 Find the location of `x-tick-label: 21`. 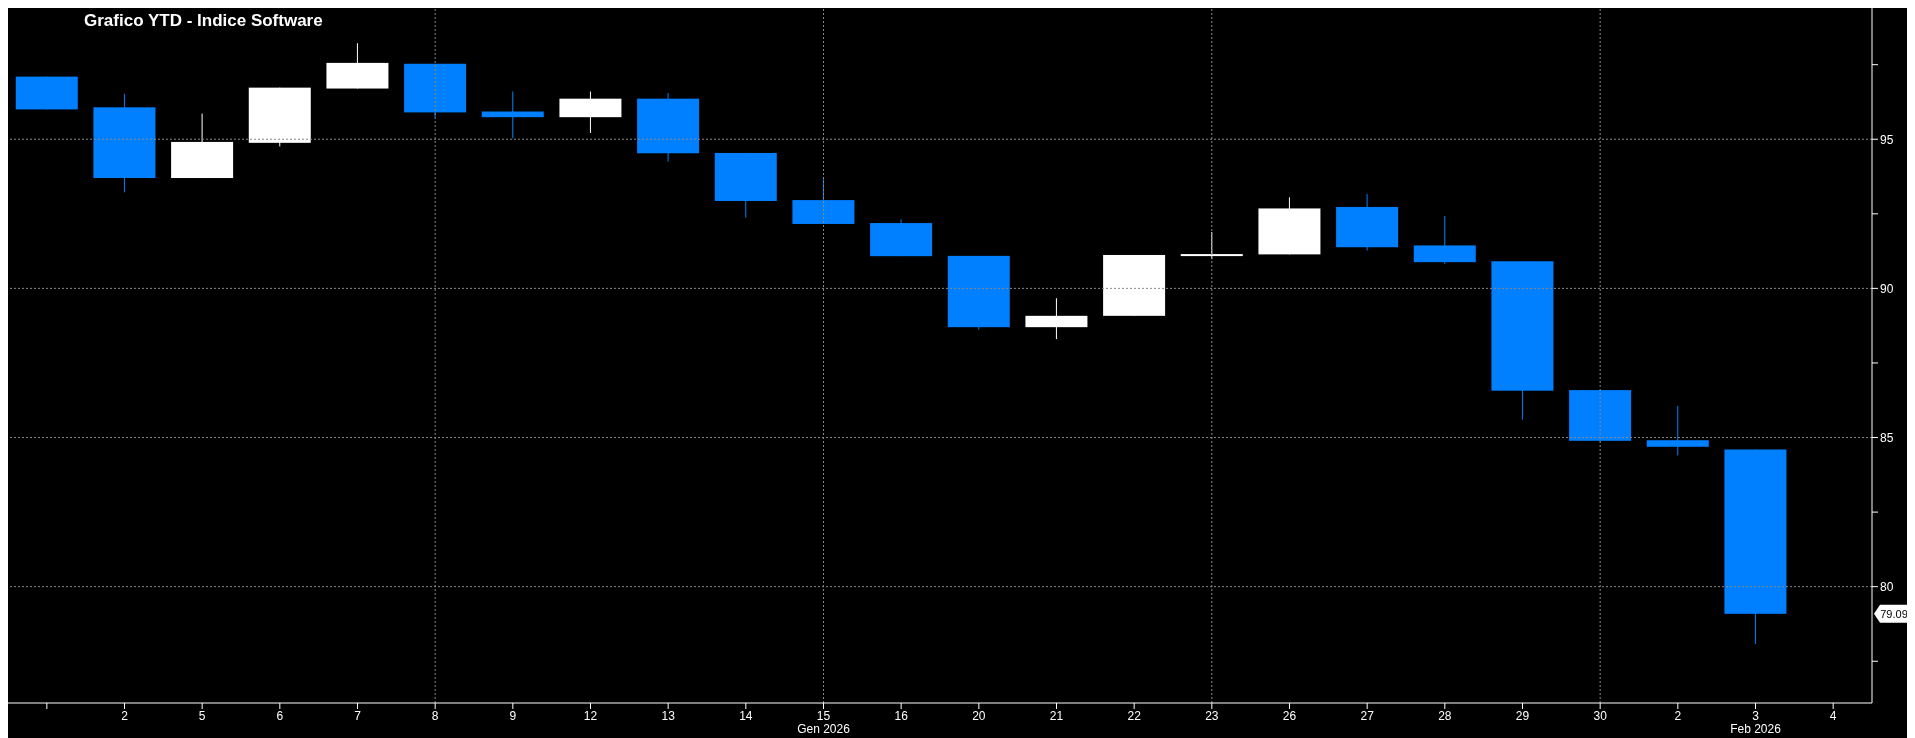

x-tick-label: 21 is located at coordinates (1056, 715).